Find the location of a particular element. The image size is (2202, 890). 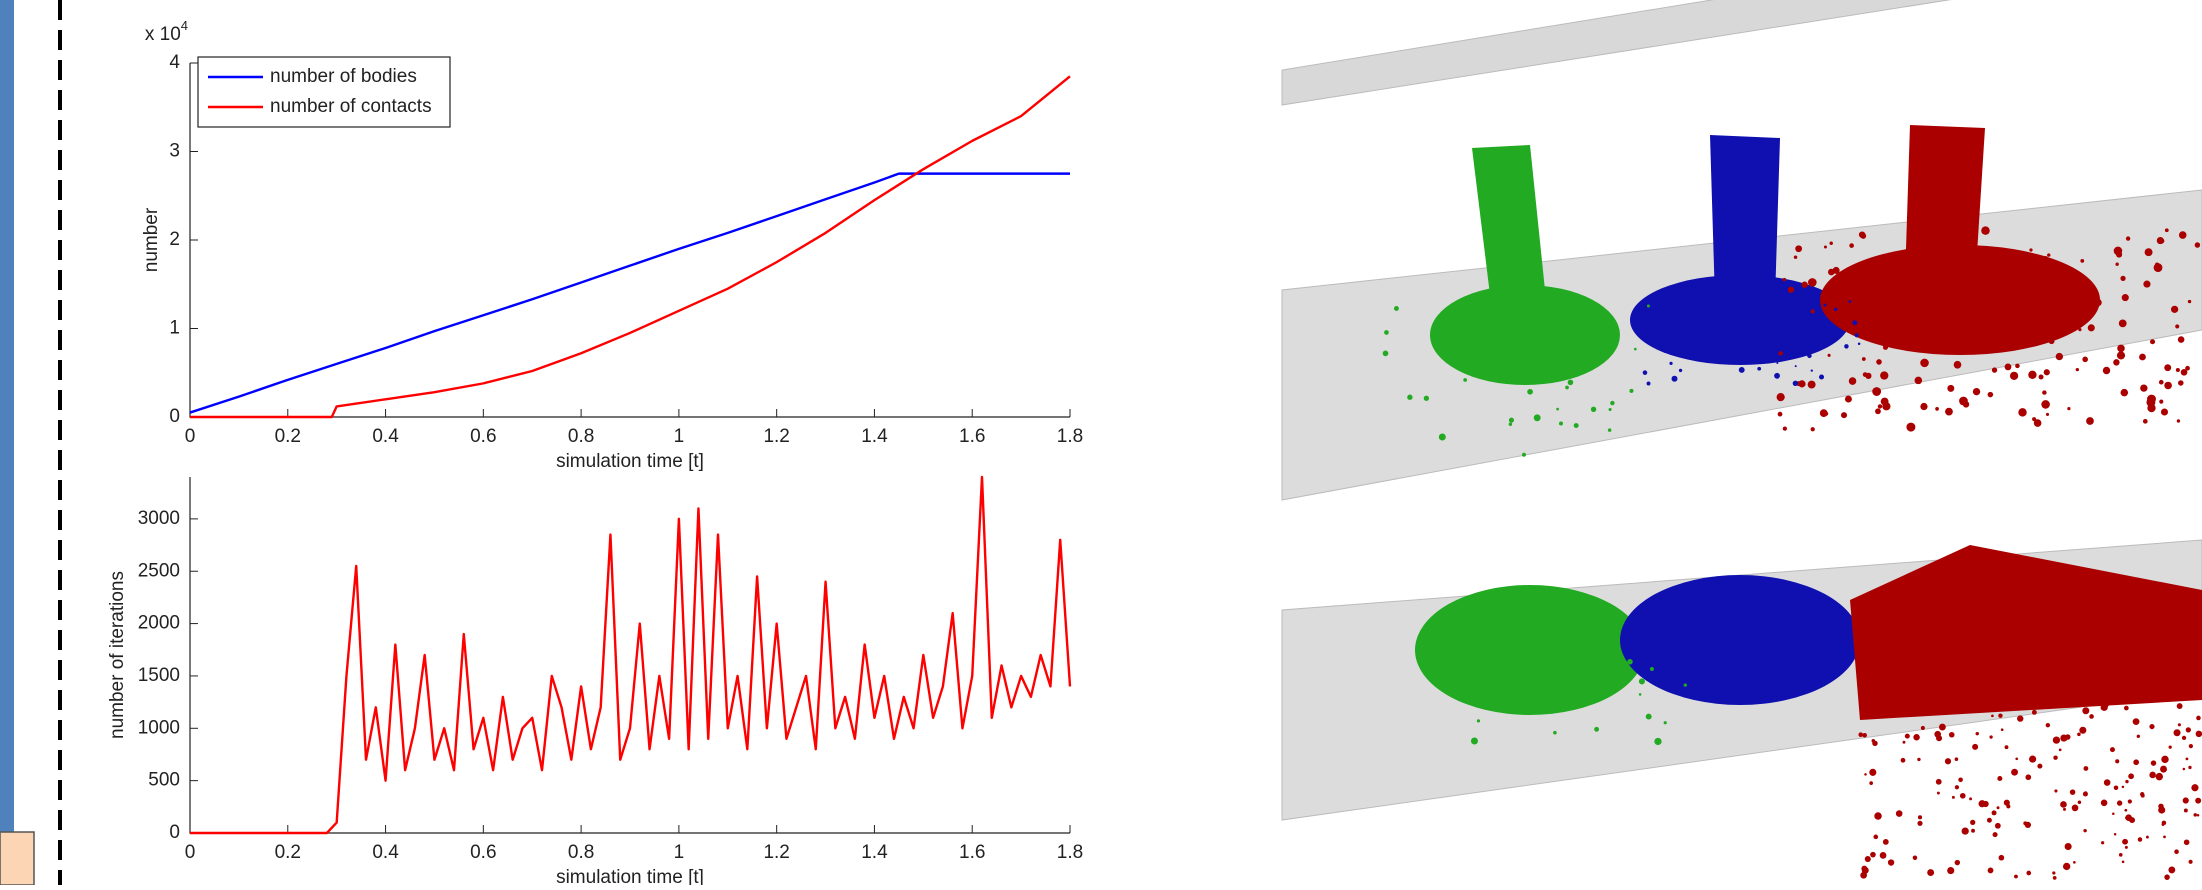

x-tick-label: 1.6 is located at coordinates (972, 436).